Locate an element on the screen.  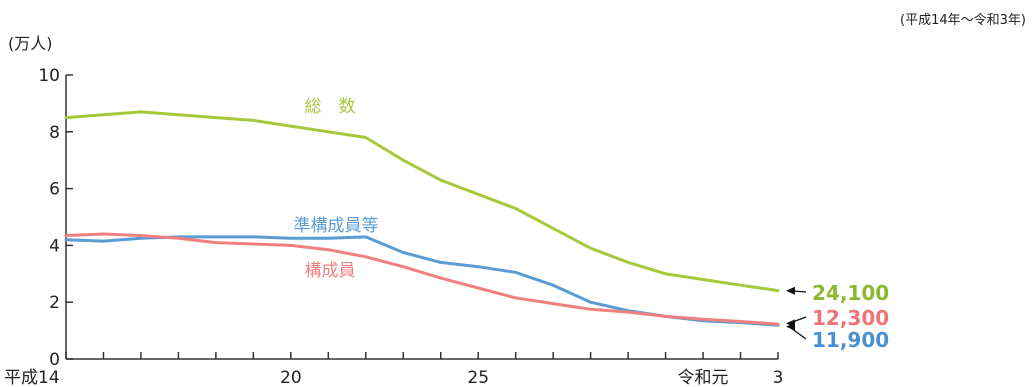
y-axis-unit-label: (万人) is located at coordinates (30, 43).